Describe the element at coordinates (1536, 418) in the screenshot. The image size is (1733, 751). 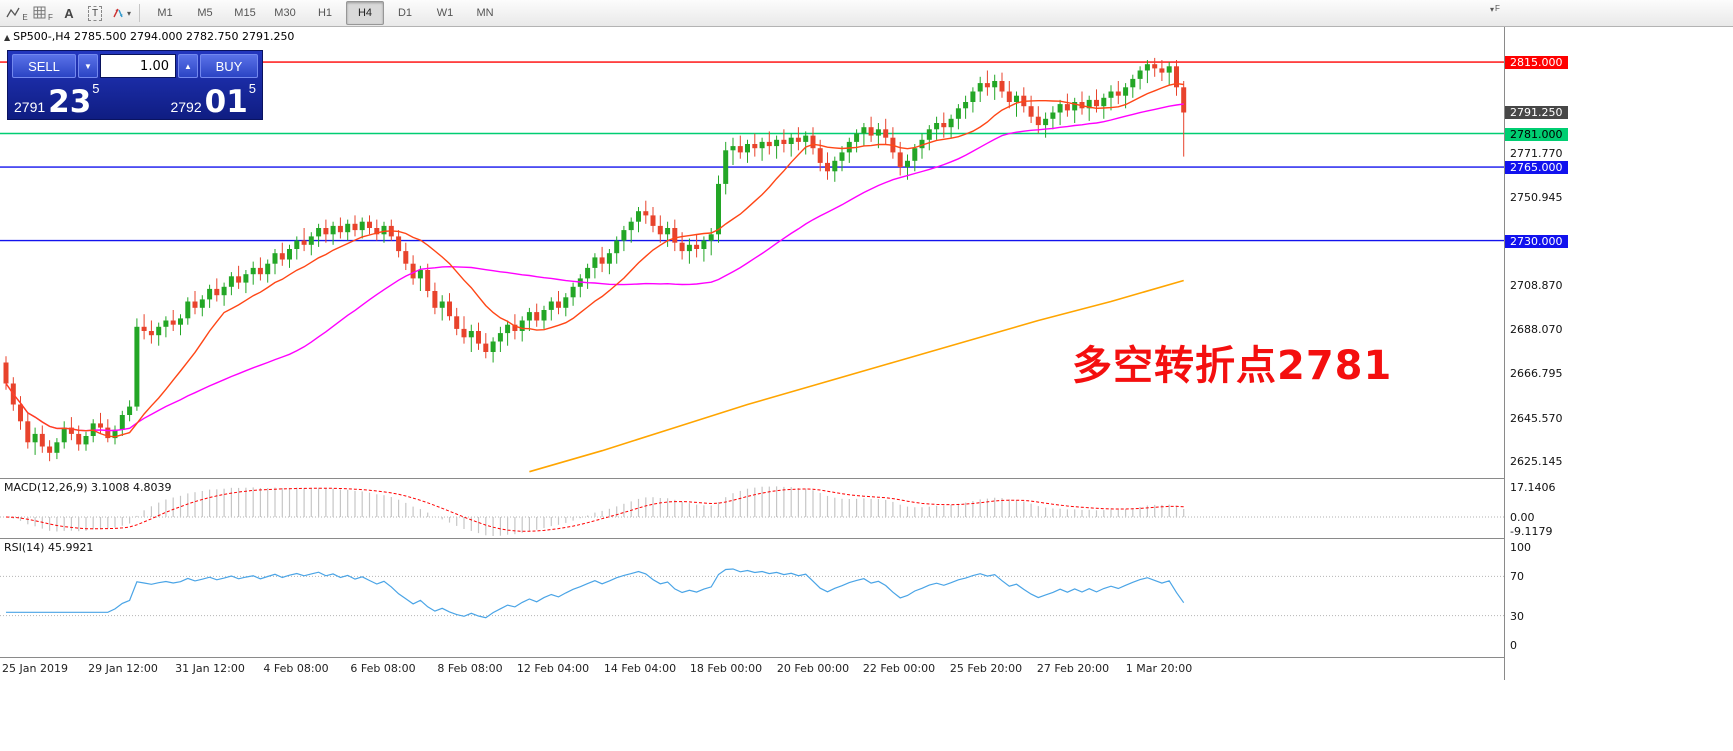
I see `price-axis-label: 2645.570` at that location.